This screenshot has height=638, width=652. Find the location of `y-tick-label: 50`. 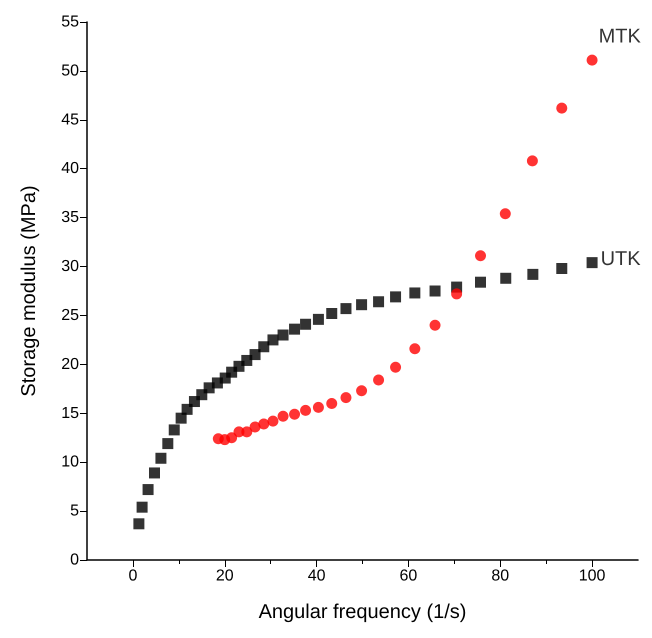

y-tick-label: 50 is located at coordinates (70, 71).